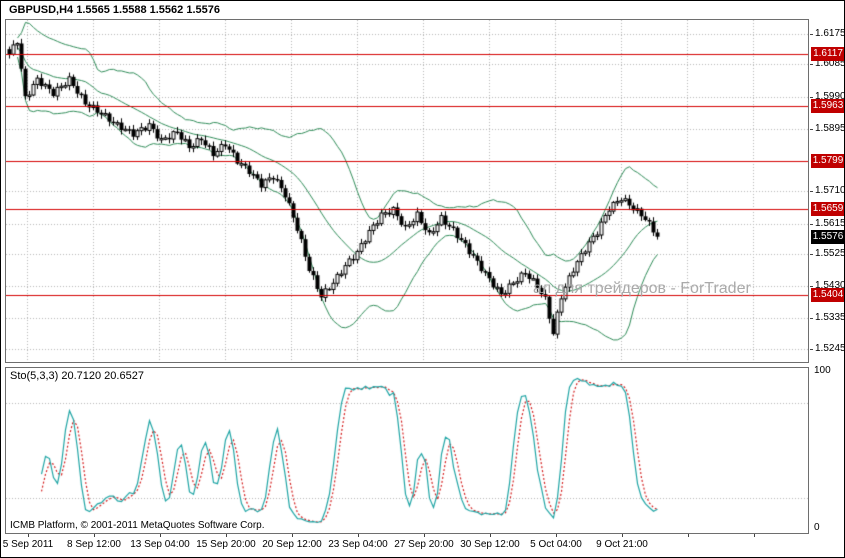 The height and width of the screenshot is (558, 845). What do you see at coordinates (556, 544) in the screenshot?
I see `time-tick-label: 5 Oct 04:00` at bounding box center [556, 544].